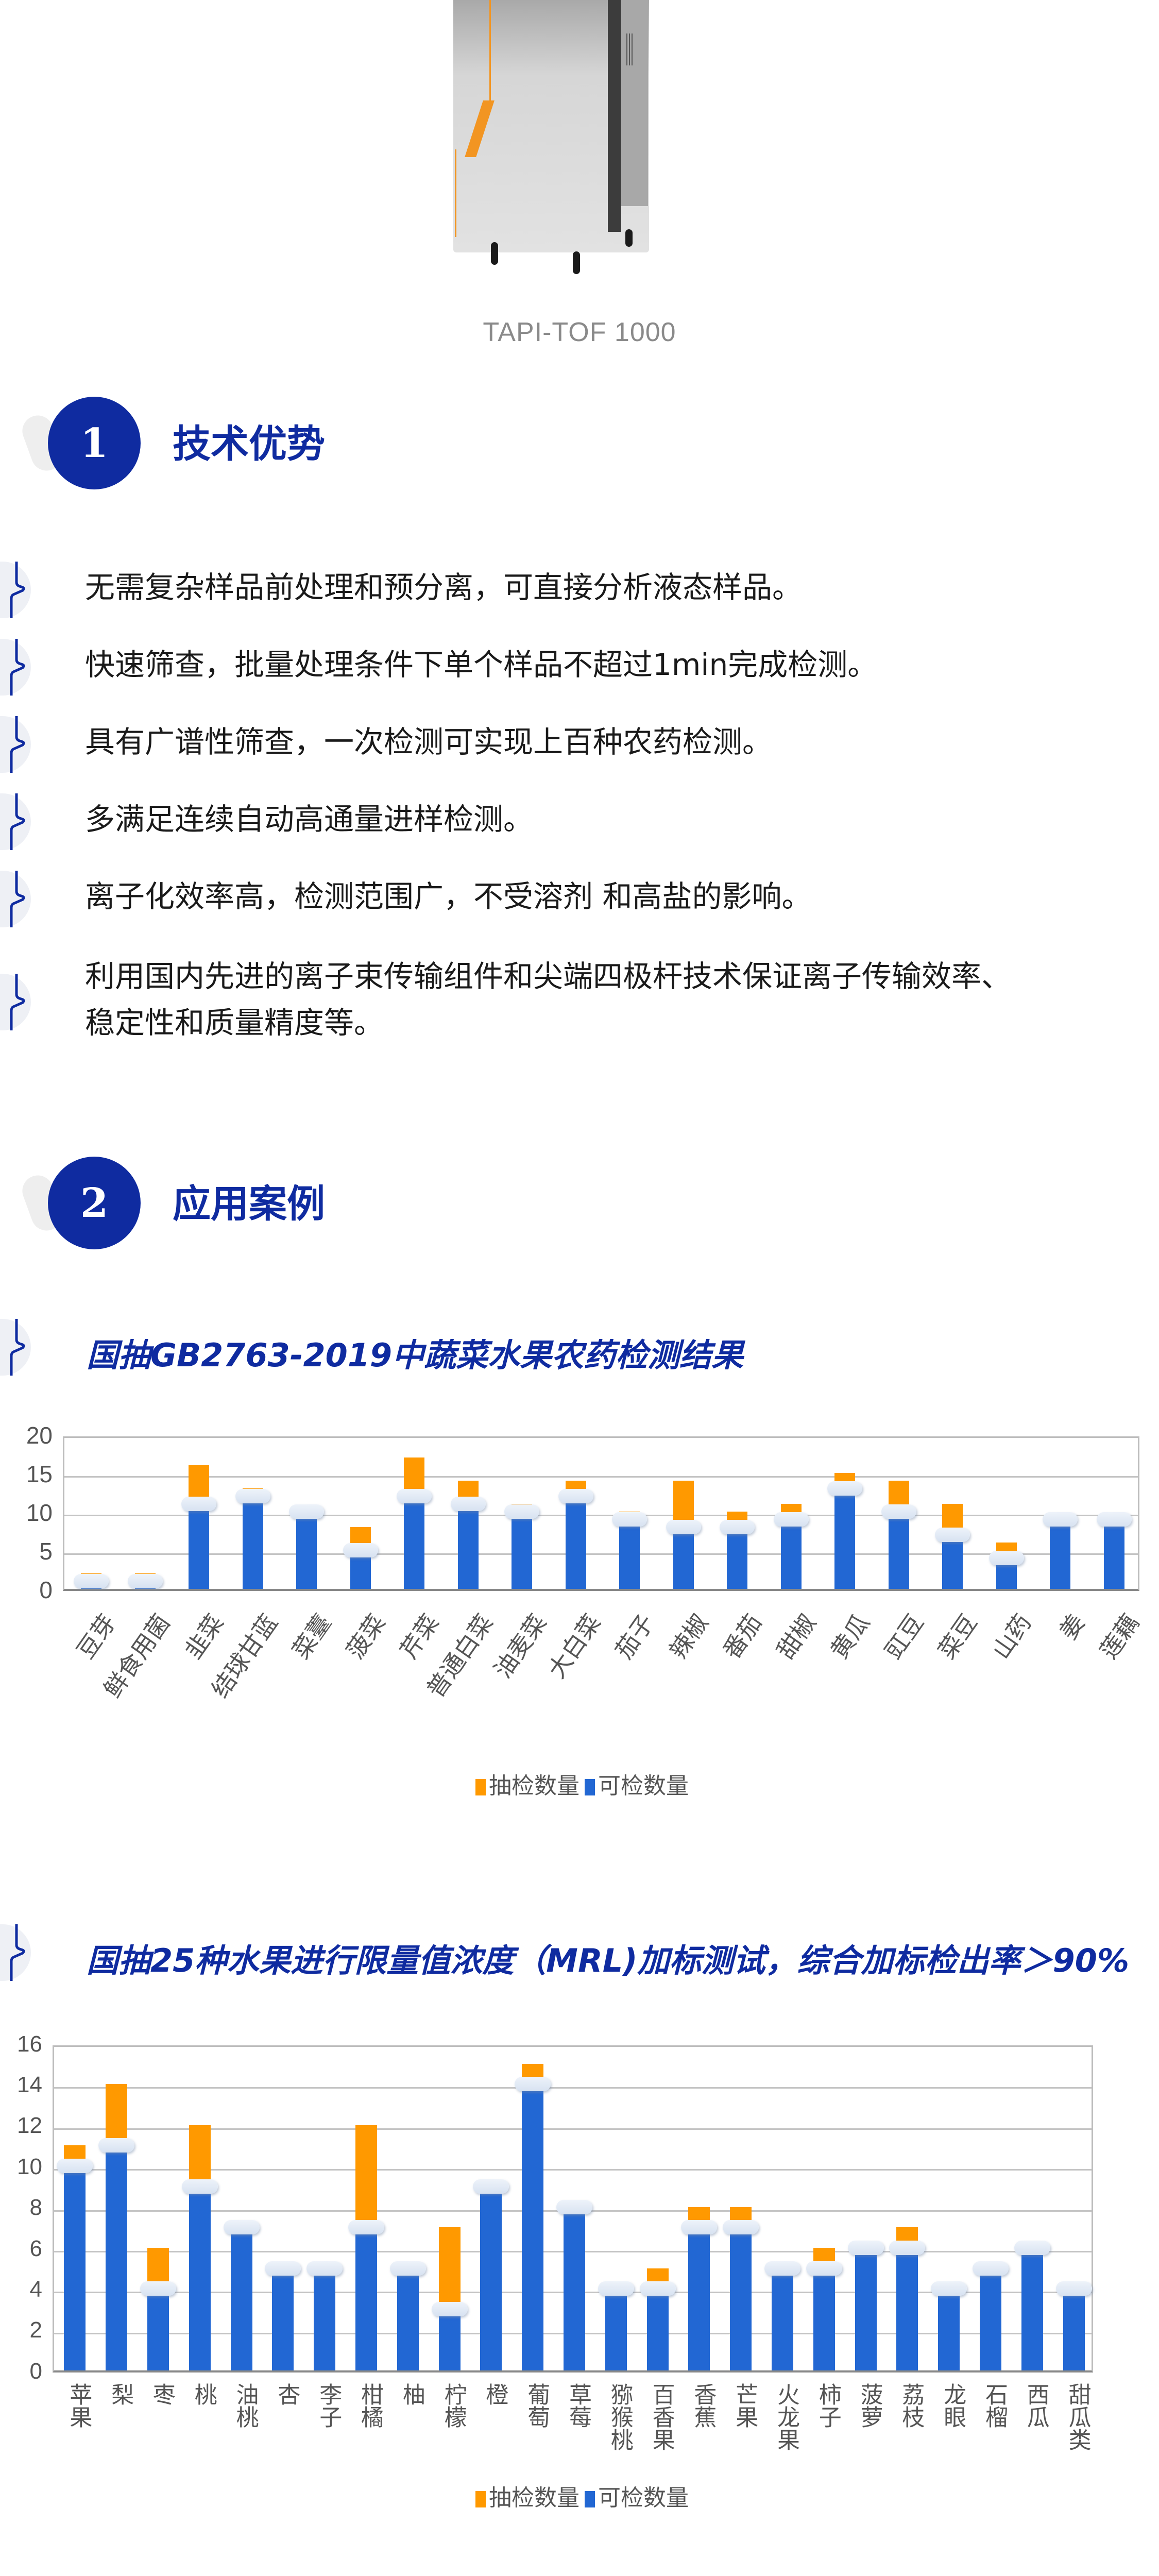 This screenshot has width=1159, height=2576. What do you see at coordinates (39, 1474) in the screenshot?
I see `y-tick-label: 15` at bounding box center [39, 1474].